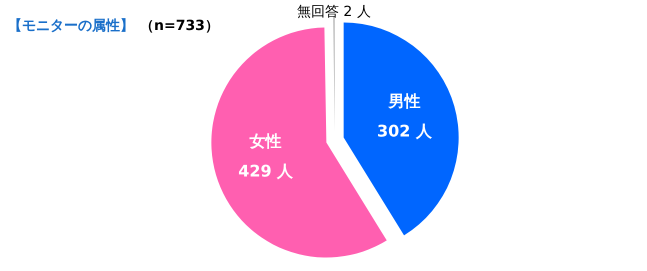 The width and height of the screenshot is (647, 271). I want to click on data-label: 302 人, so click(405, 130).